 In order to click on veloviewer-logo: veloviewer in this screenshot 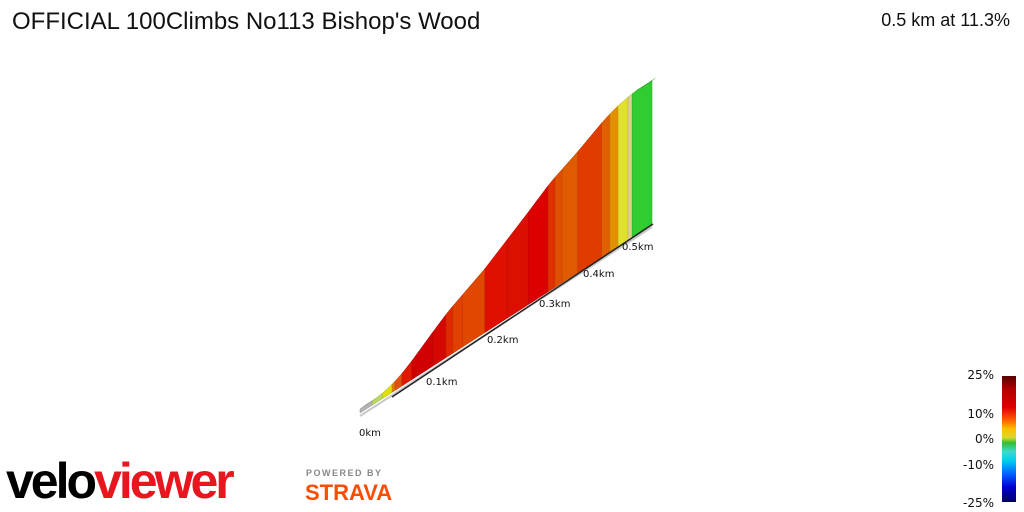, I will do `click(120, 481)`.